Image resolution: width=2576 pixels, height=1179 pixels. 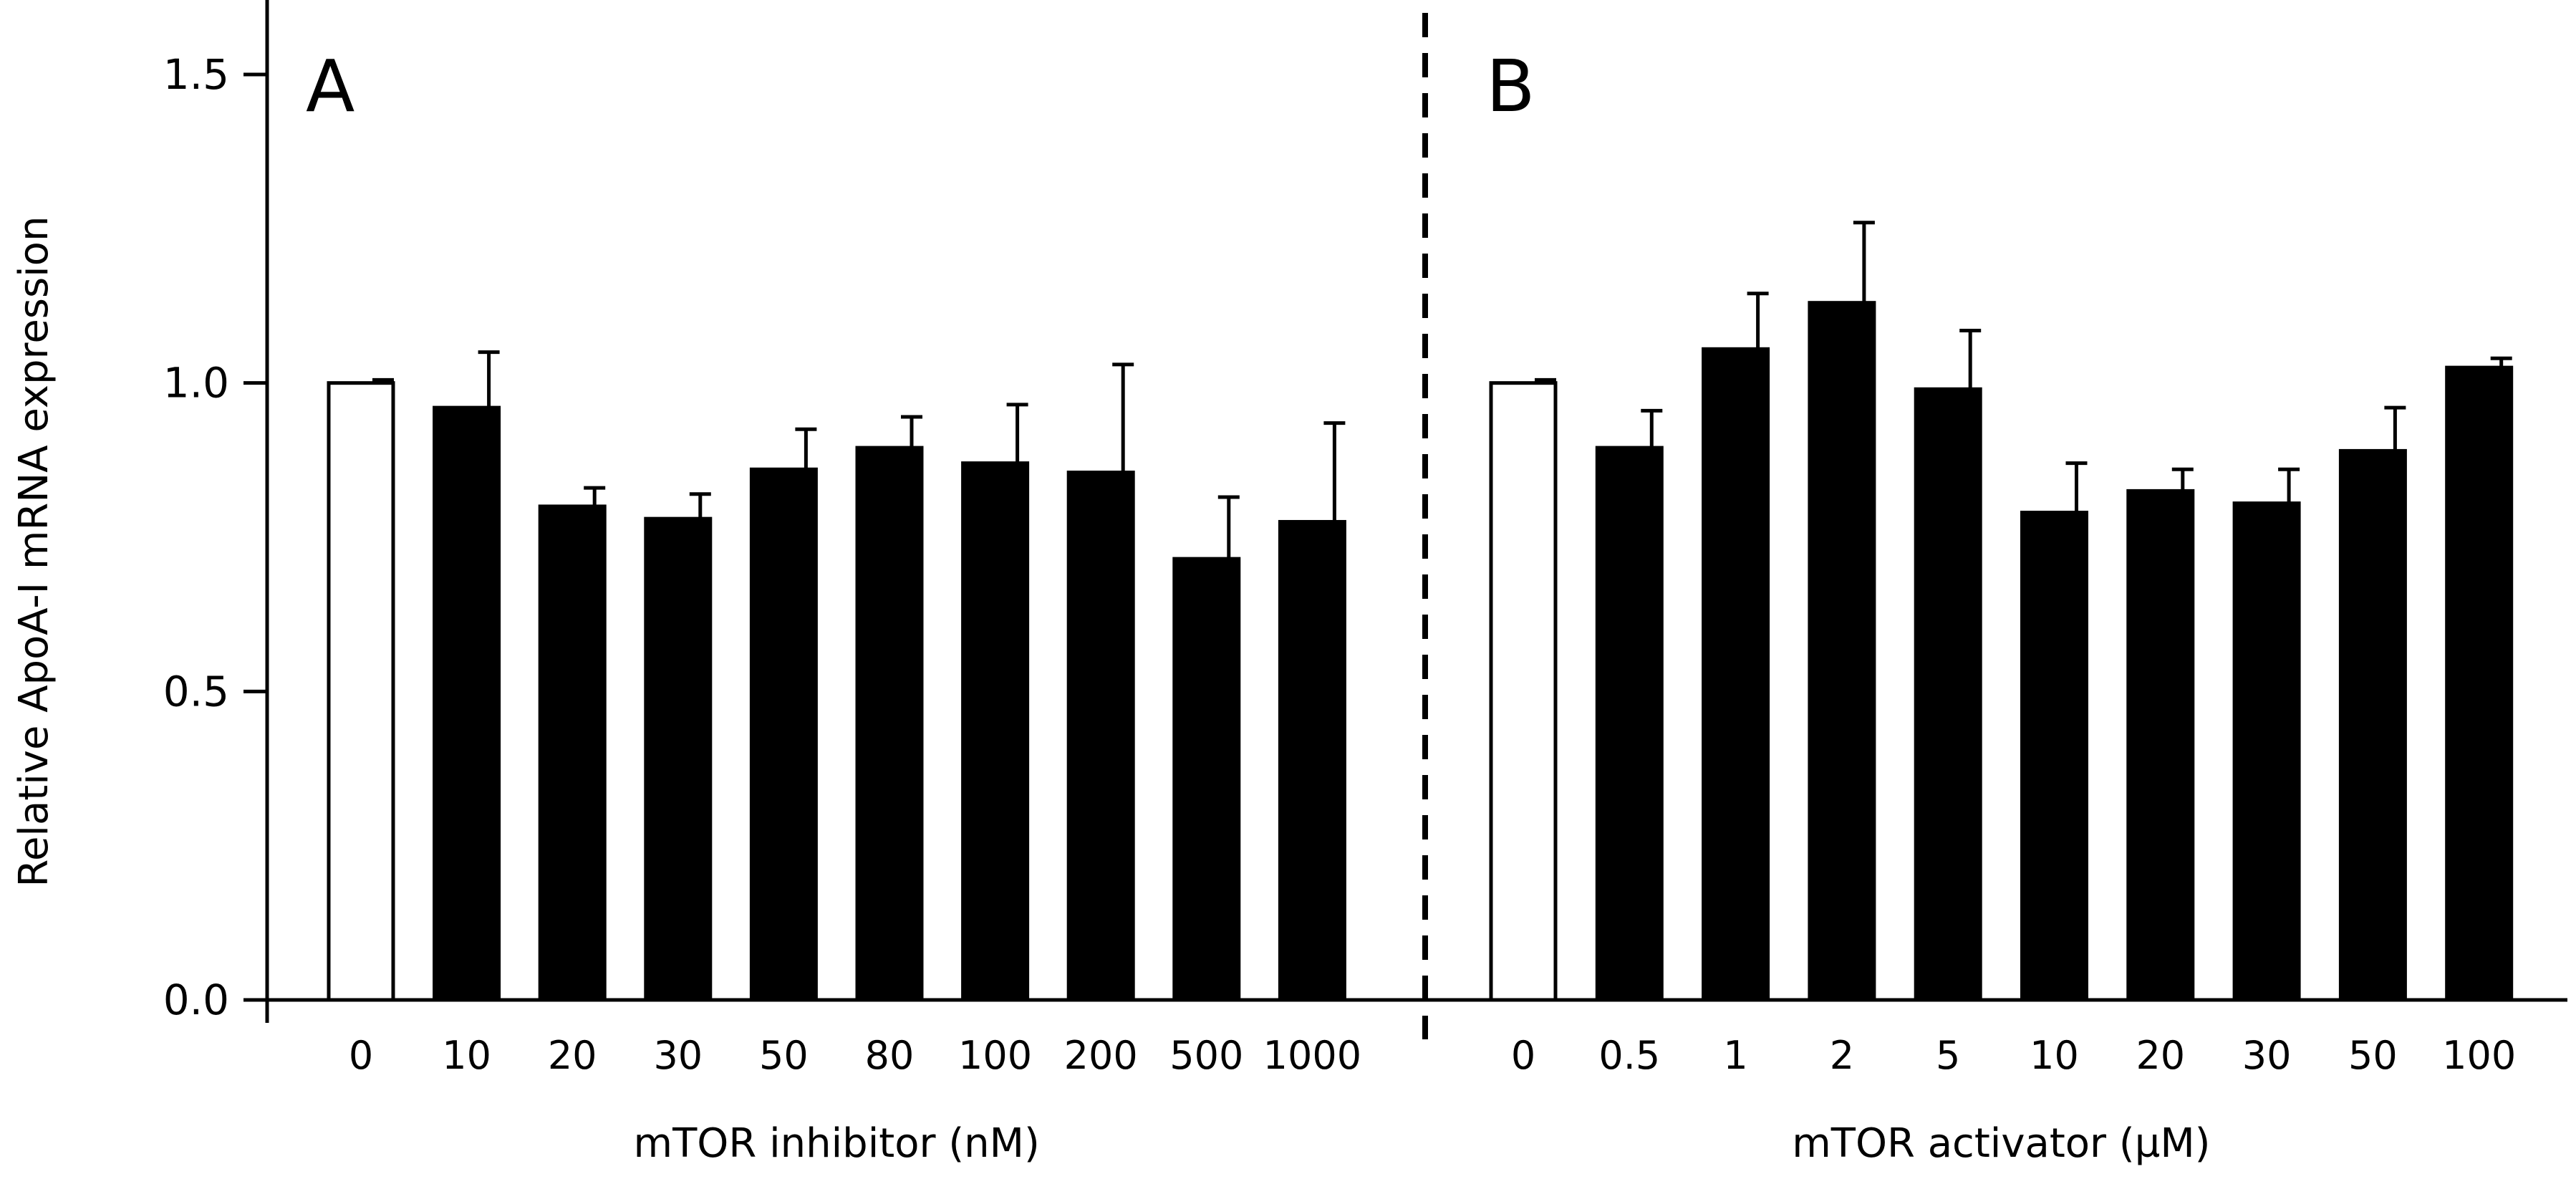 I want to click on x-tick-label: 0.5, so click(x=1629, y=1055).